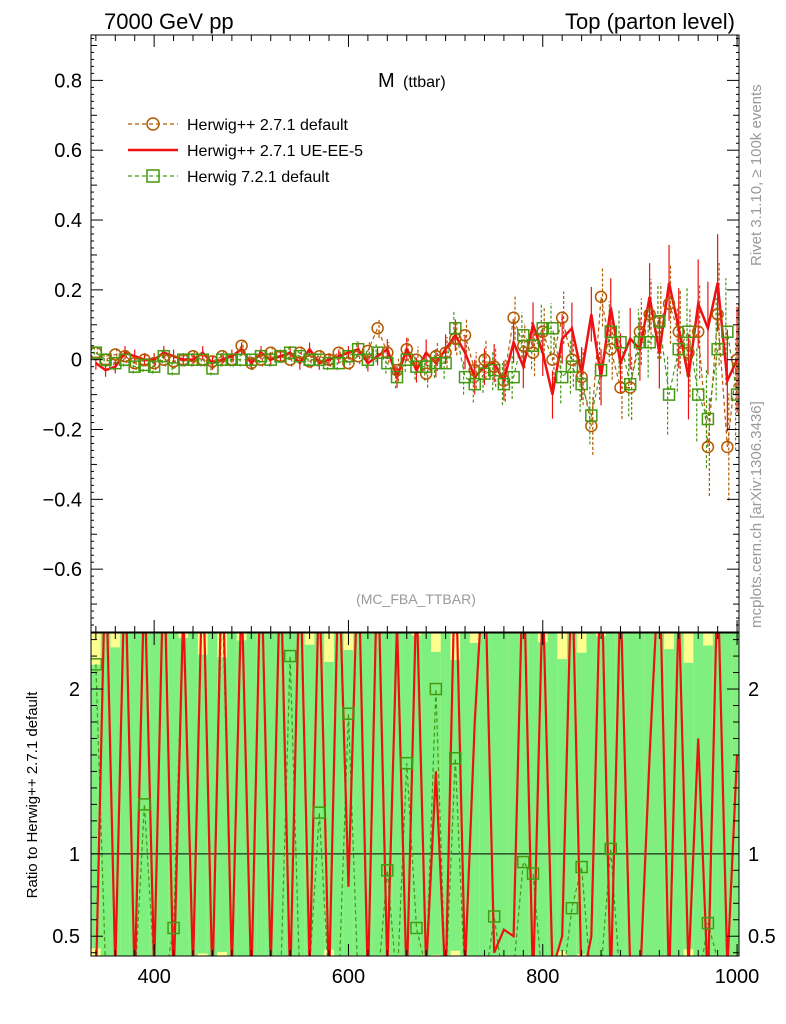 The width and height of the screenshot is (786, 1024). I want to click on header-left: 7000 GeV pp, so click(169, 21).